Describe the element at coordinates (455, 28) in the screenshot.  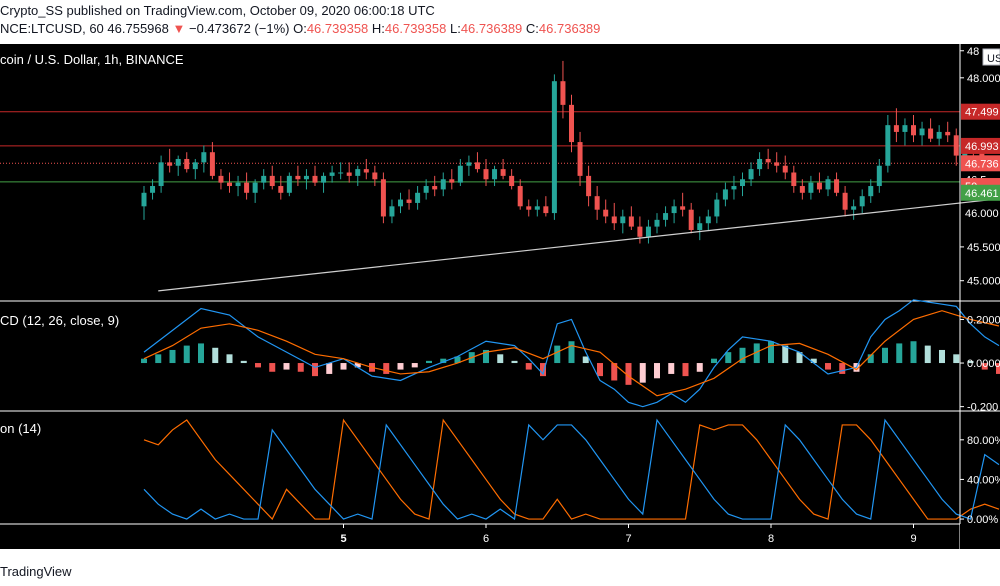
I see `l-label: L:` at that location.